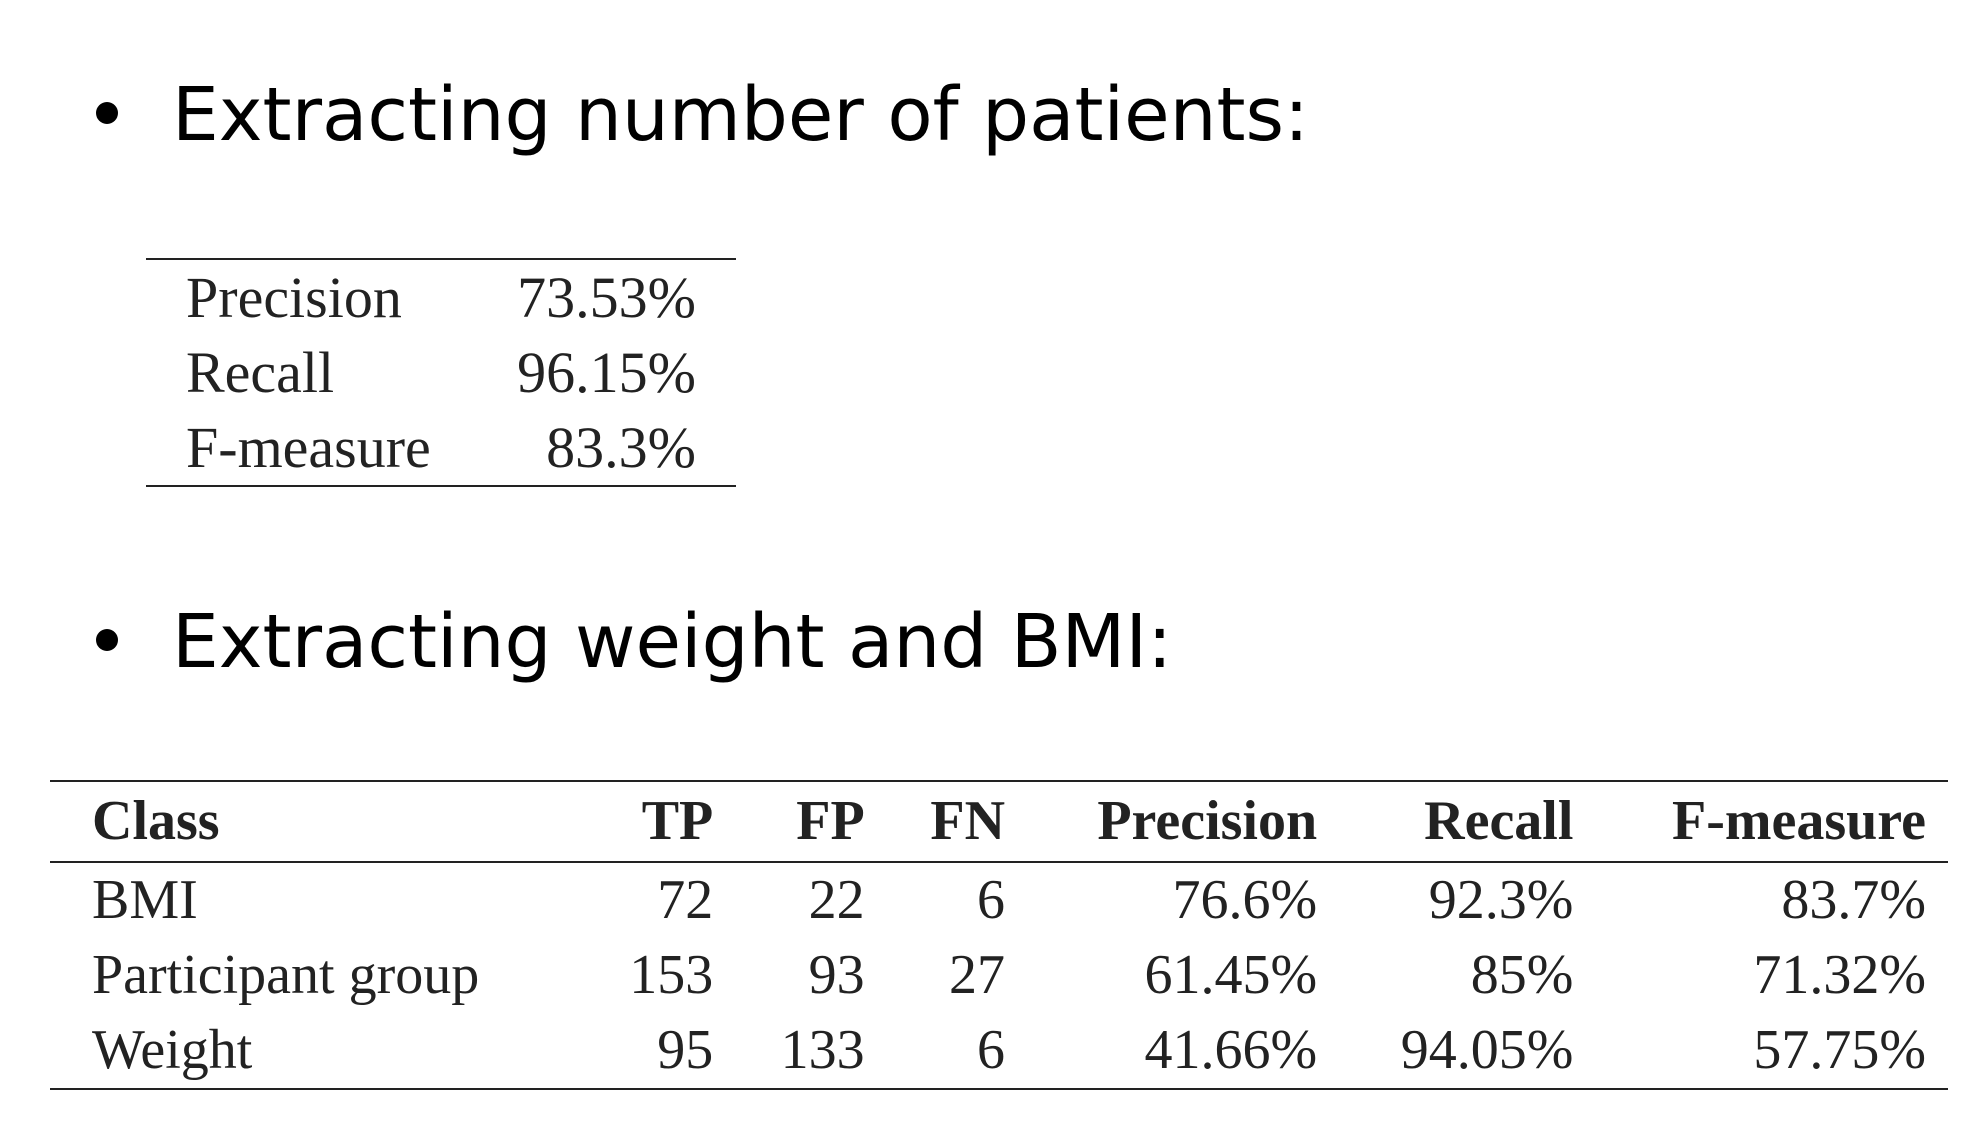 The image size is (1978, 1134). What do you see at coordinates (145, 900) in the screenshot?
I see `cell-class: BMI` at bounding box center [145, 900].